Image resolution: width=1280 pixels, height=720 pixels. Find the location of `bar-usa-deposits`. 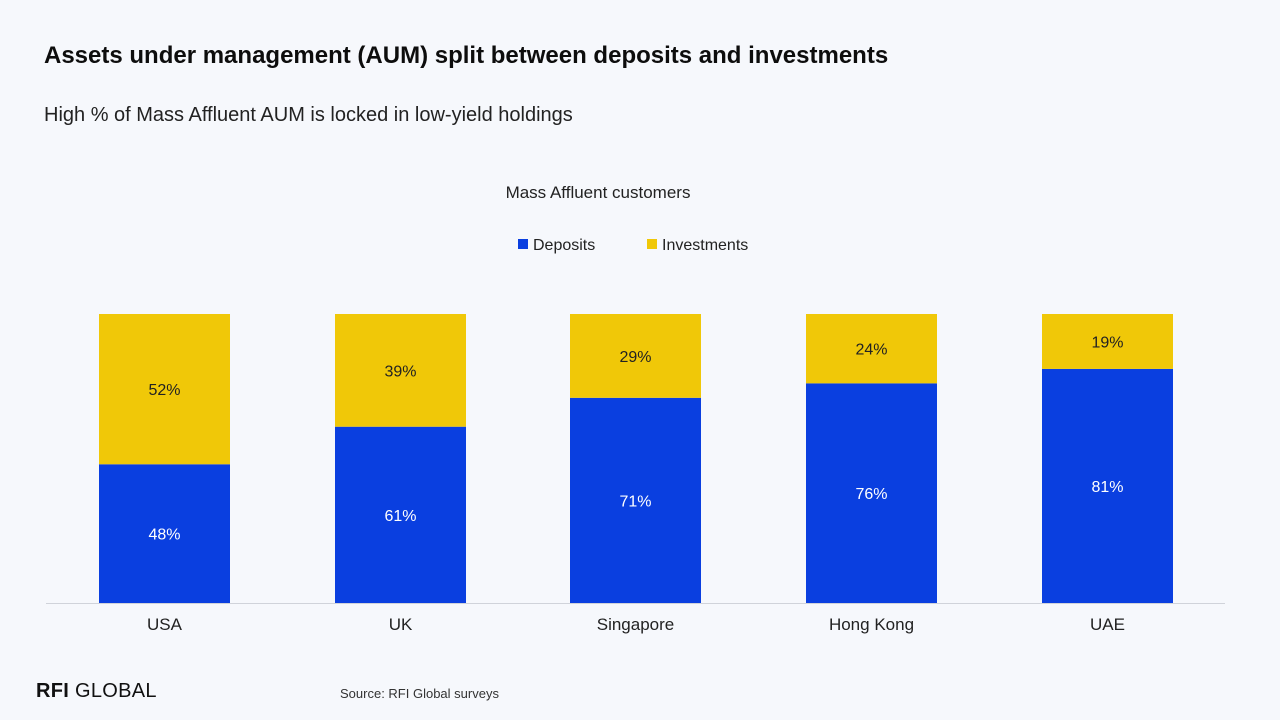

bar-usa-deposits is located at coordinates (164, 533).